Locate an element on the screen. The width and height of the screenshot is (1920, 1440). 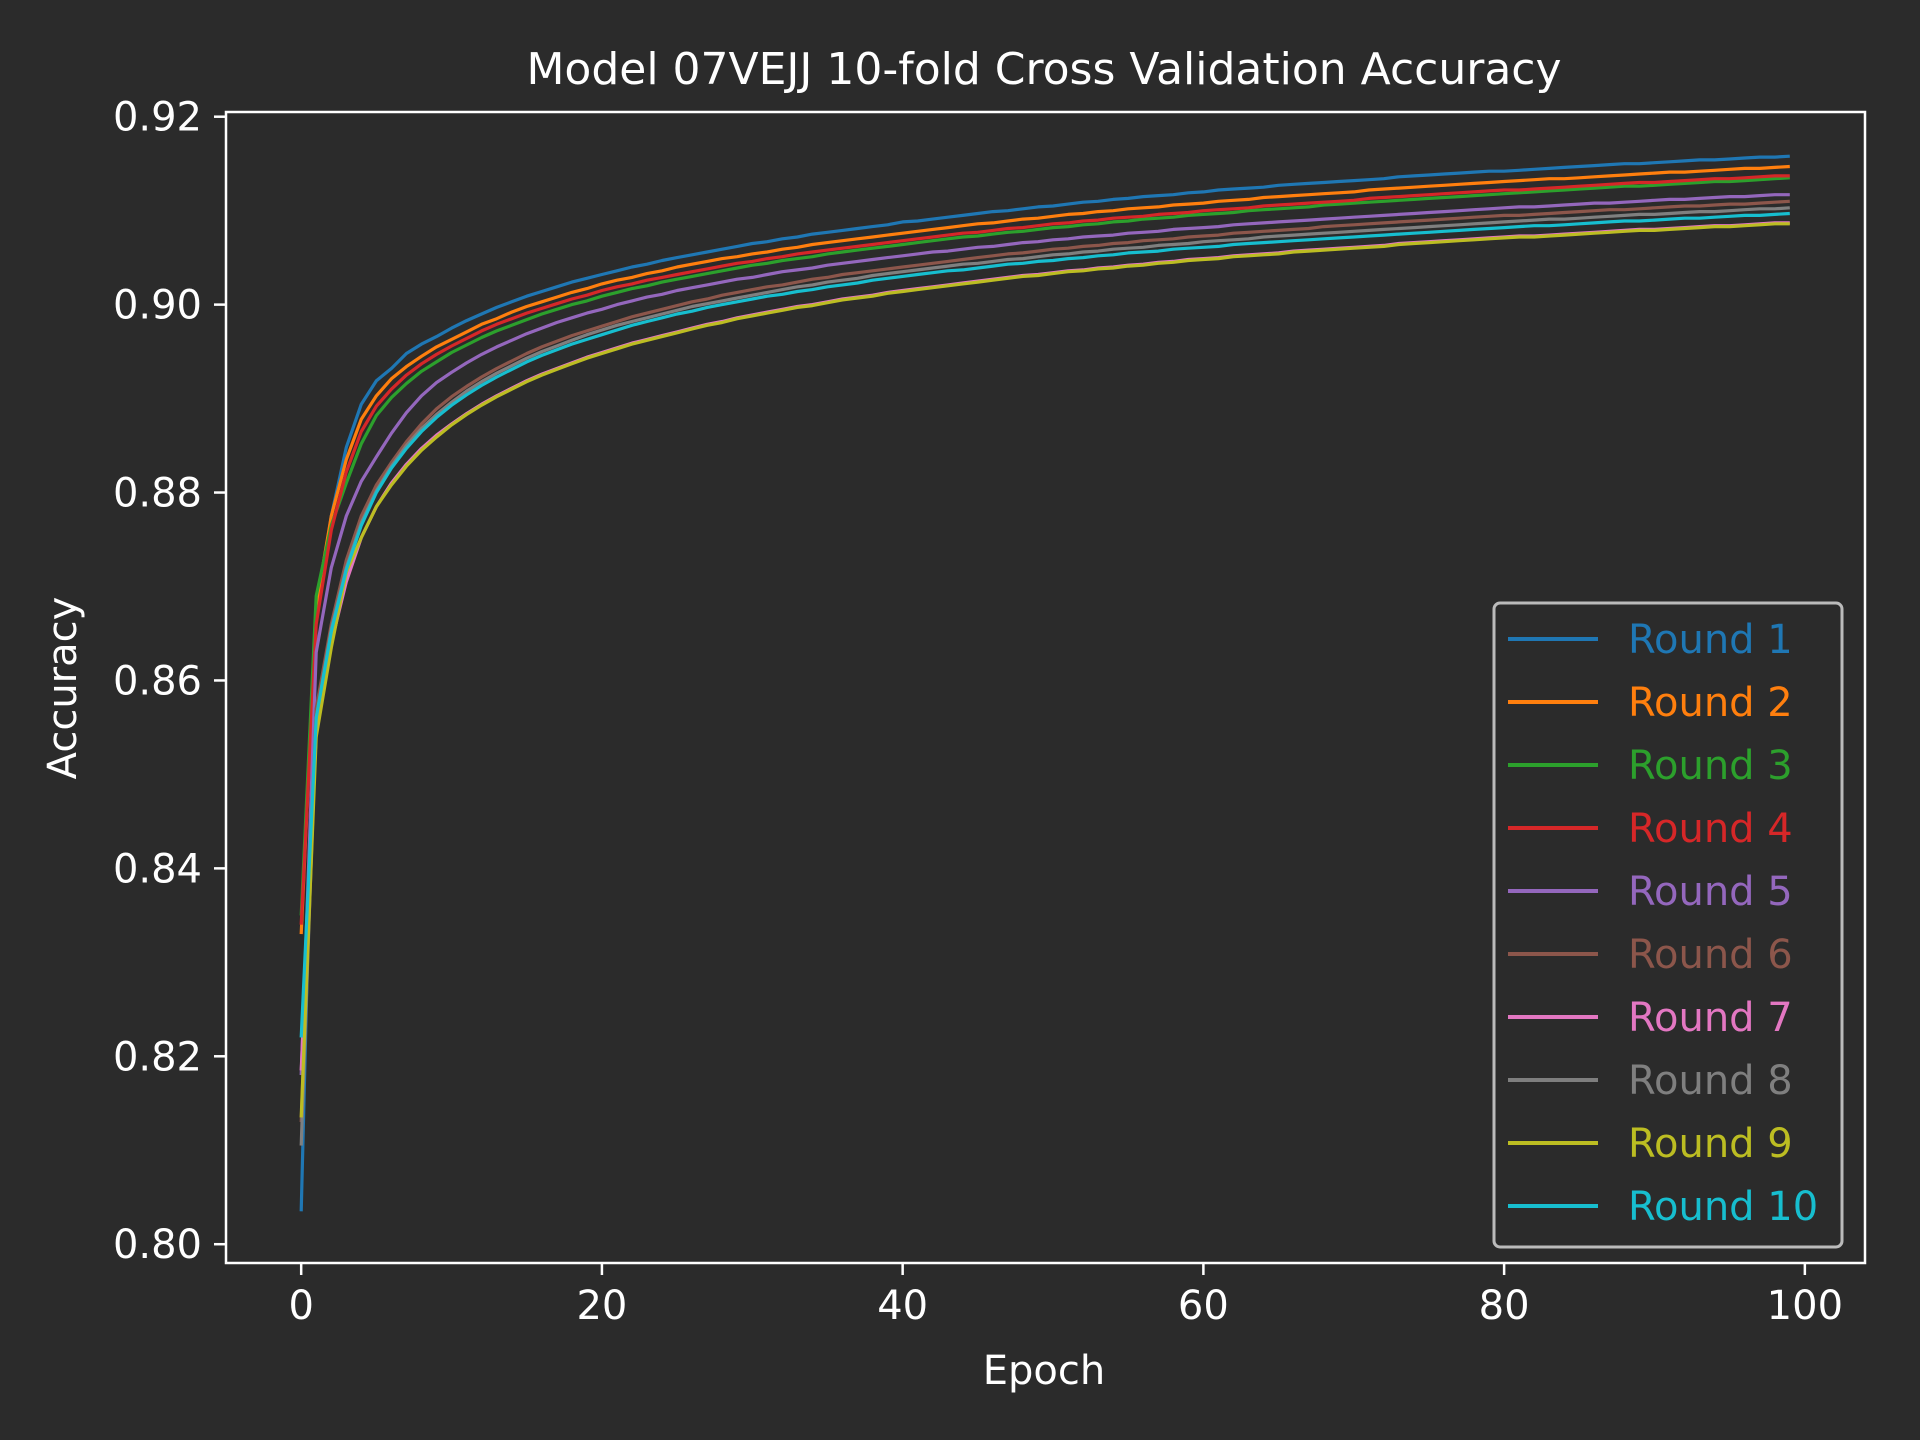
legend-label: Round 7 is located at coordinates (1710, 1018).